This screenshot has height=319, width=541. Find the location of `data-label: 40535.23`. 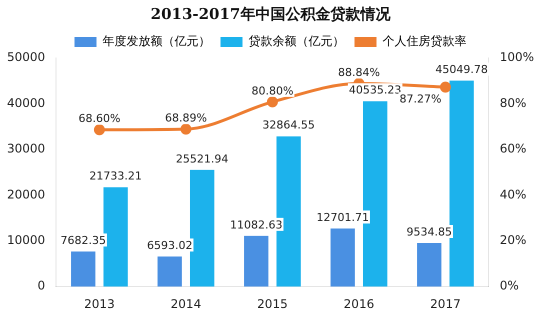

data-label: 40535.23 is located at coordinates (375, 90).